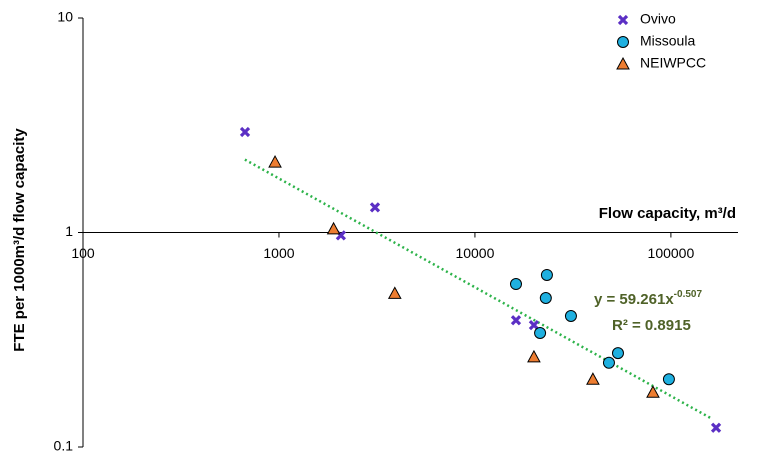 The height and width of the screenshot is (468, 768). I want to click on x-tick-label: 100, so click(83, 253).